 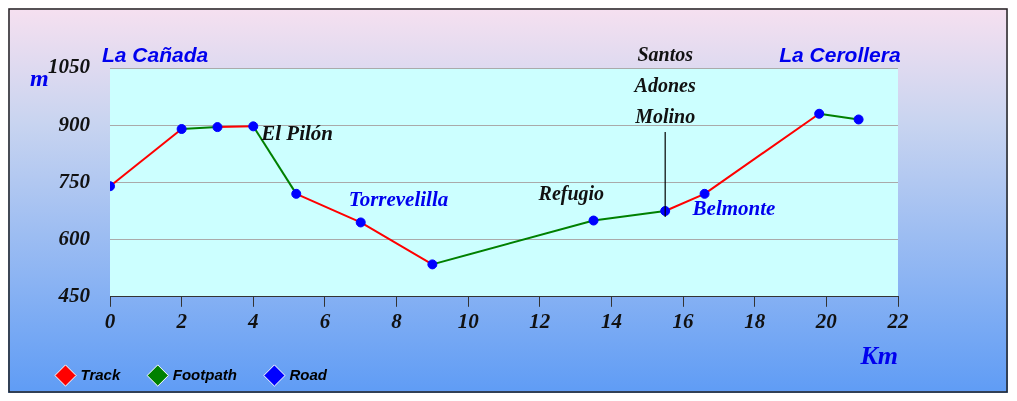 What do you see at coordinates (755, 320) in the screenshot?
I see `x-tick-label: 18` at bounding box center [755, 320].